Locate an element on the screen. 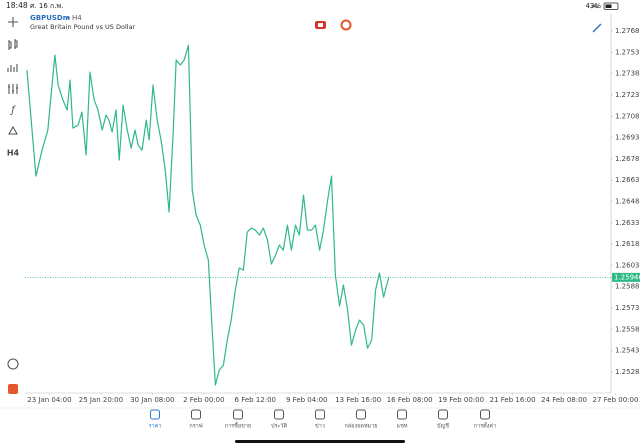  nav-item: แชท is located at coordinates (402, 419).